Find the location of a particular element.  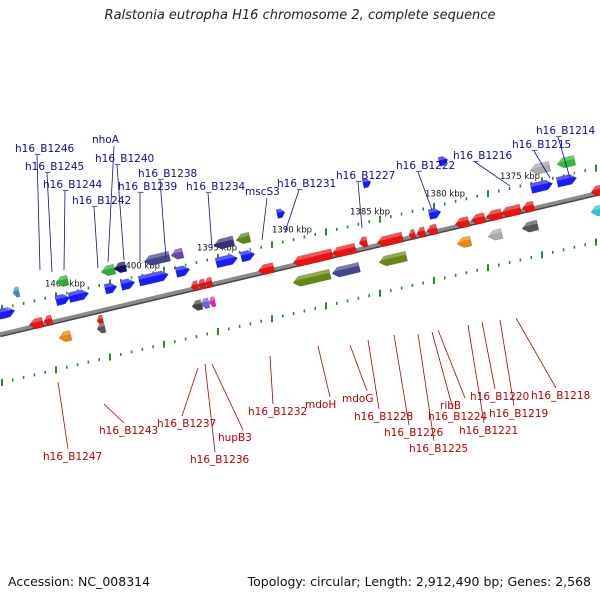

gene-label-bottom: h16_B1218 is located at coordinates (560, 396).